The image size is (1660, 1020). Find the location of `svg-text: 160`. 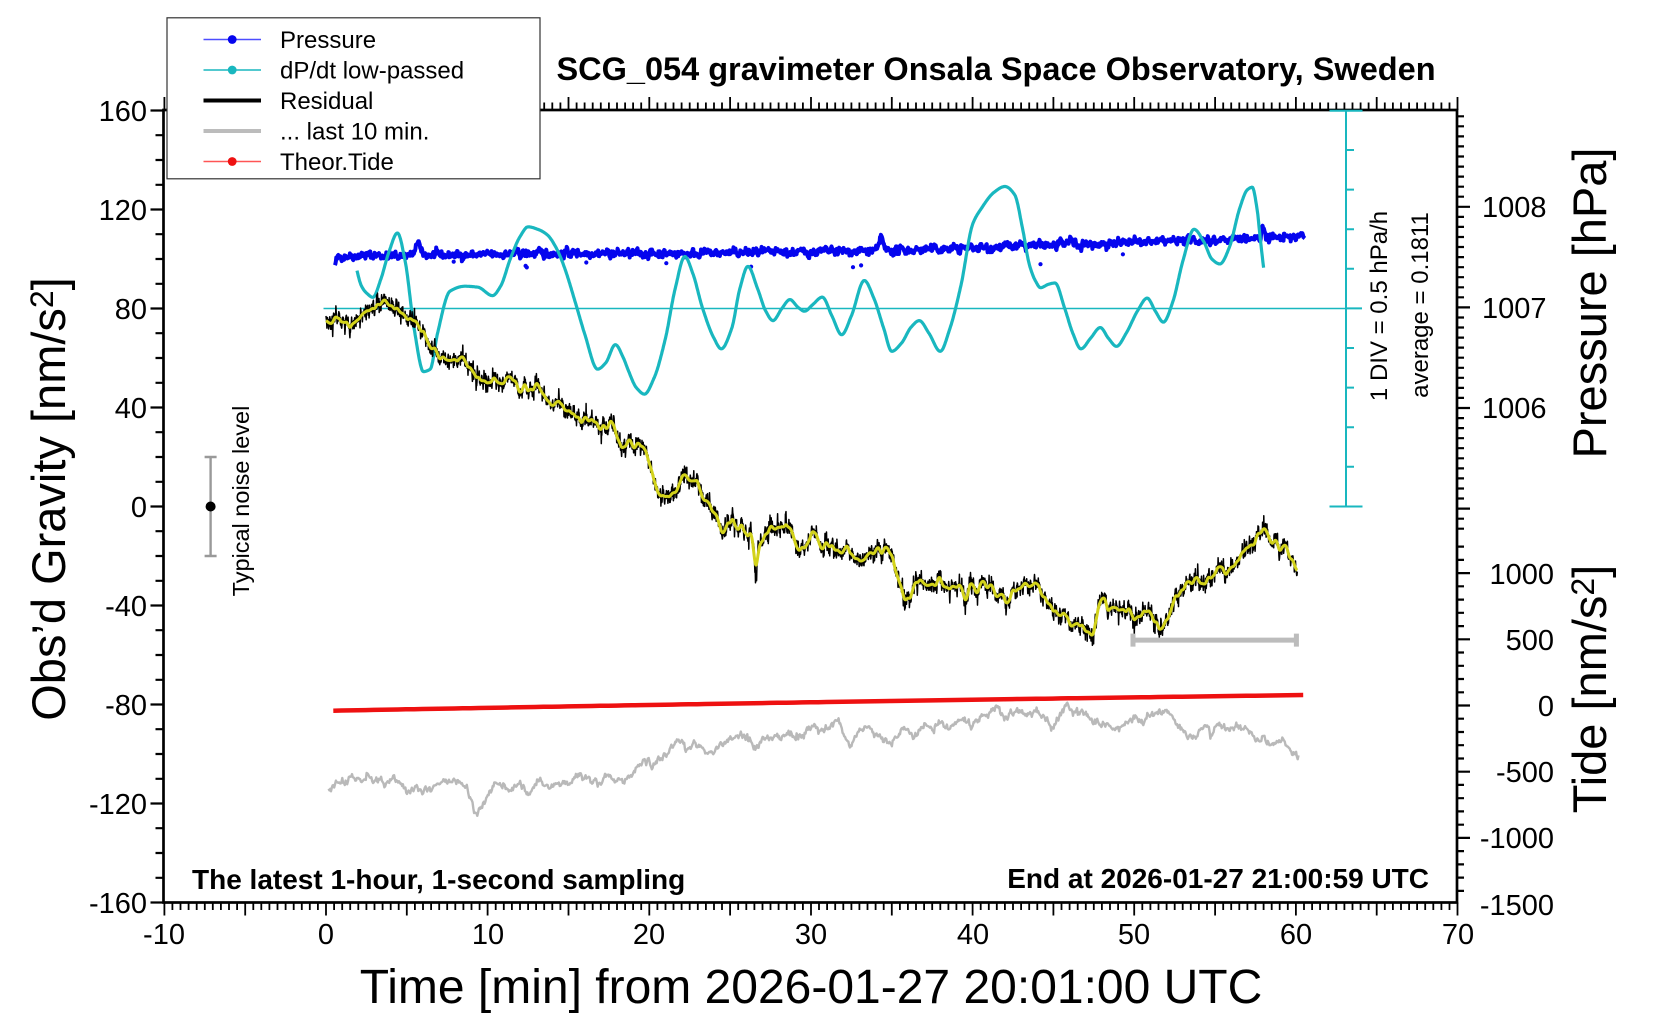

svg-text: 160 is located at coordinates (123, 112).